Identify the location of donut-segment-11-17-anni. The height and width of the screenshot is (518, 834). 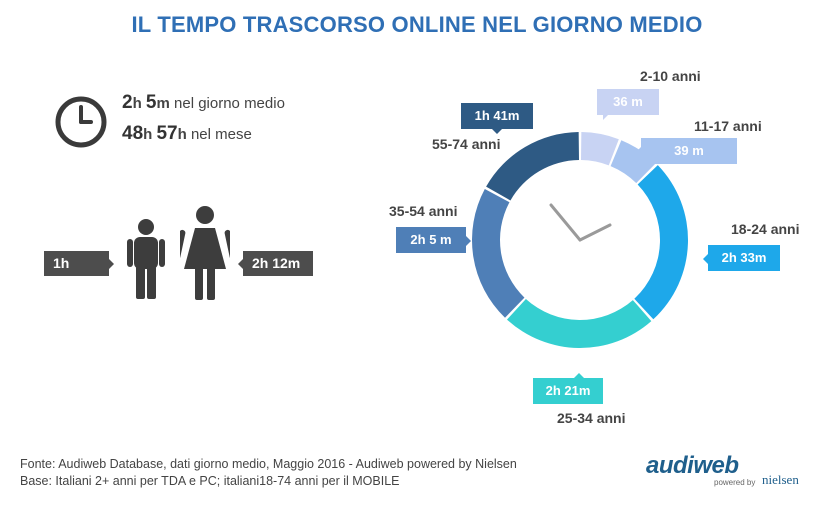
(633, 162).